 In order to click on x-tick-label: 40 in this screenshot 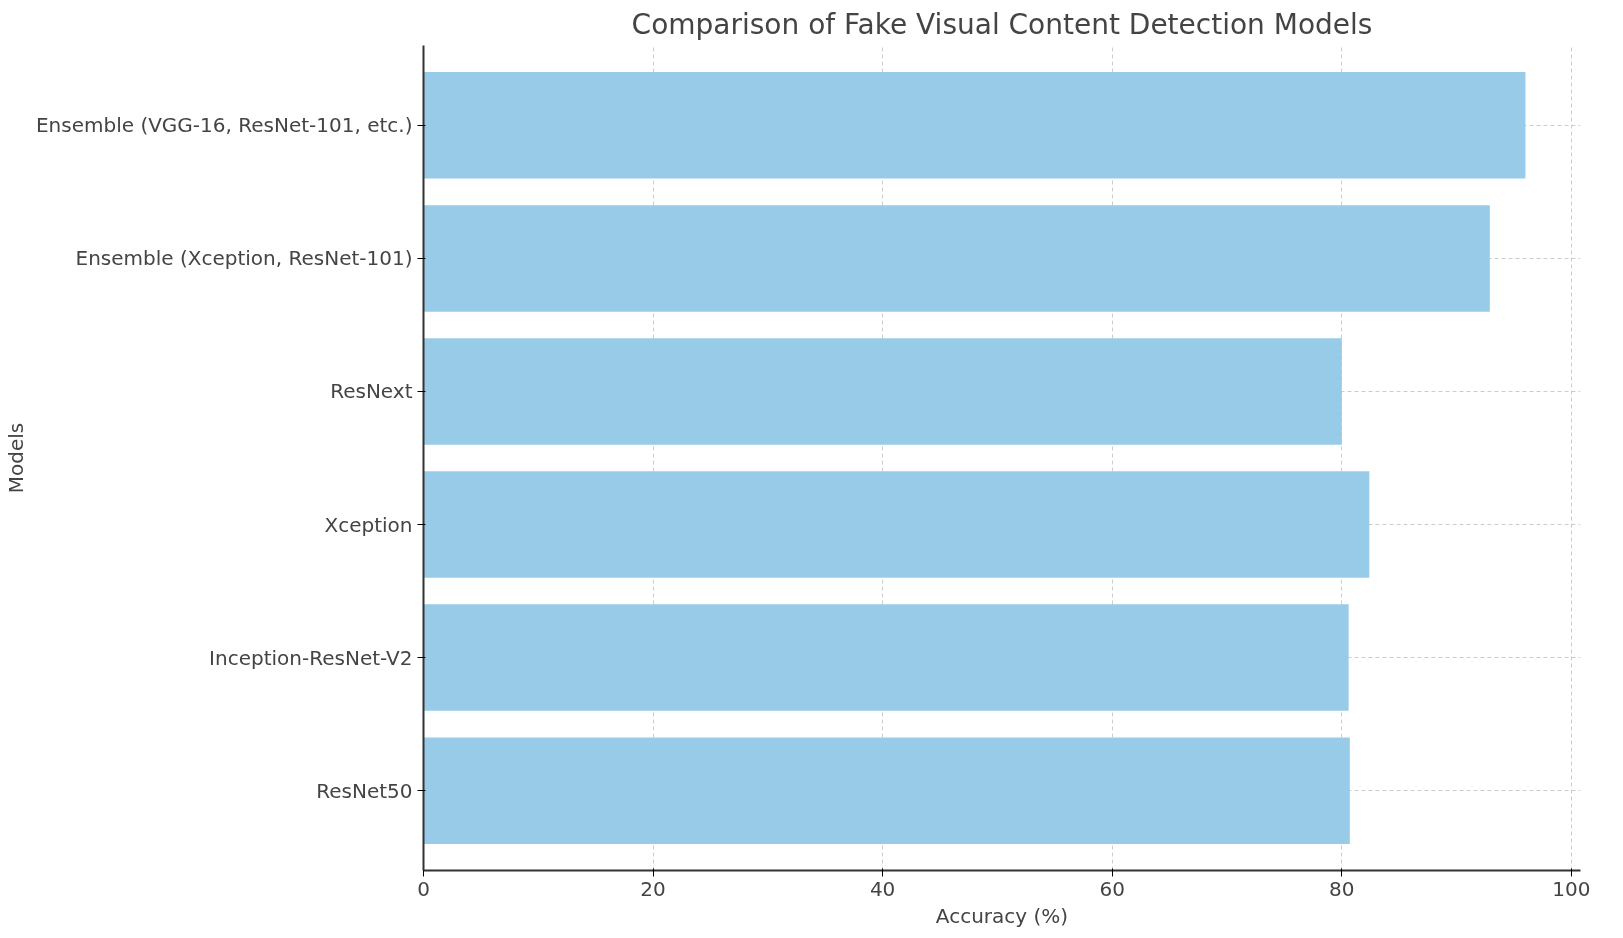, I will do `click(882, 888)`.